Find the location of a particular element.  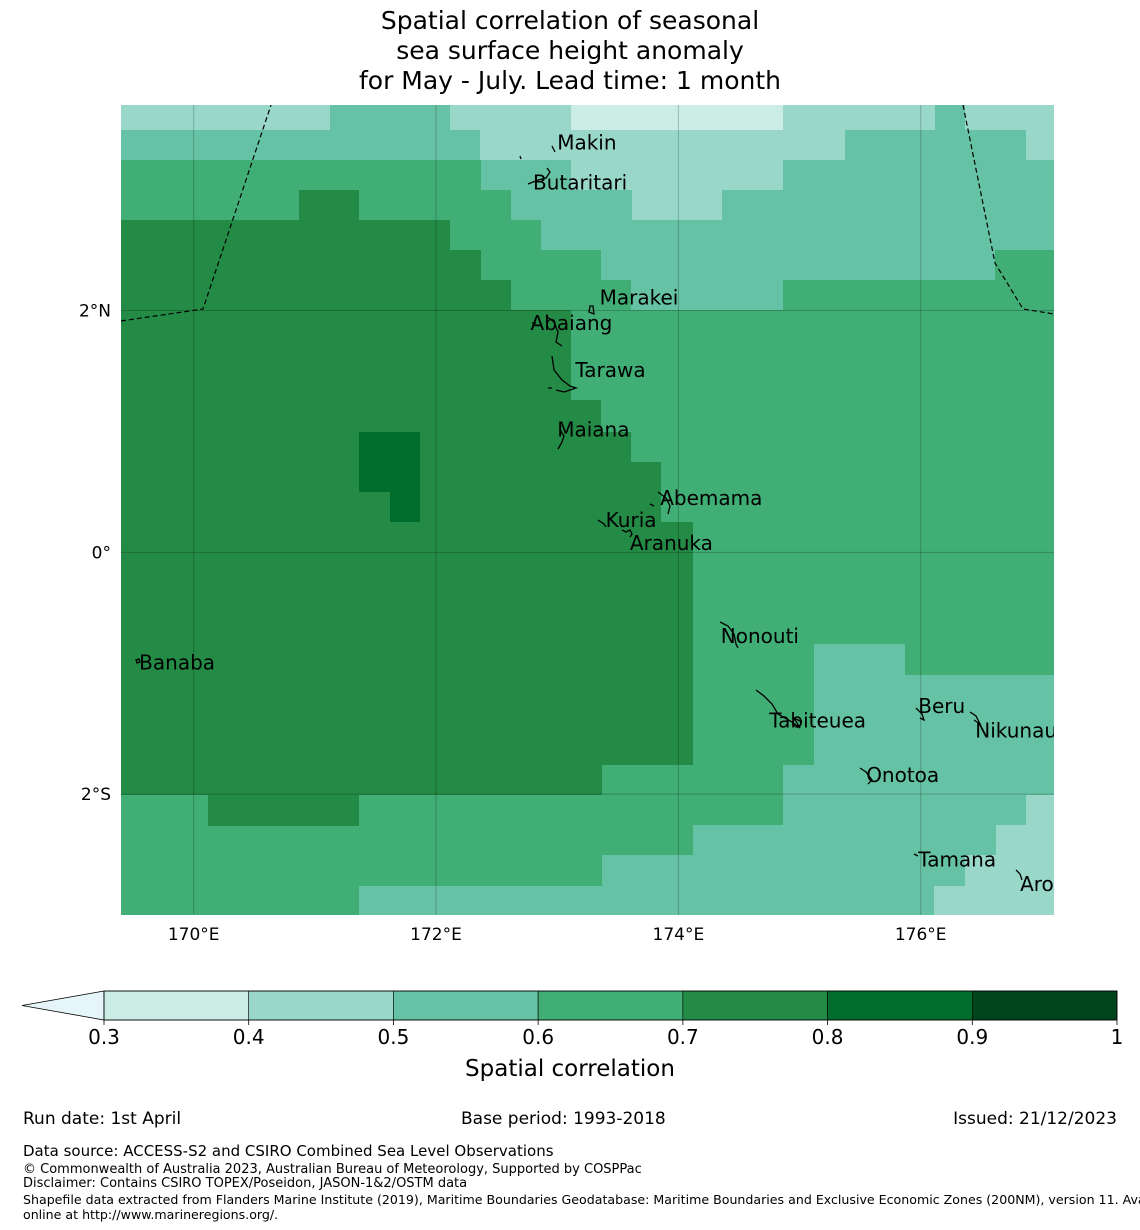

colorbar-tick-label-0: 0.3 is located at coordinates (104, 1037).